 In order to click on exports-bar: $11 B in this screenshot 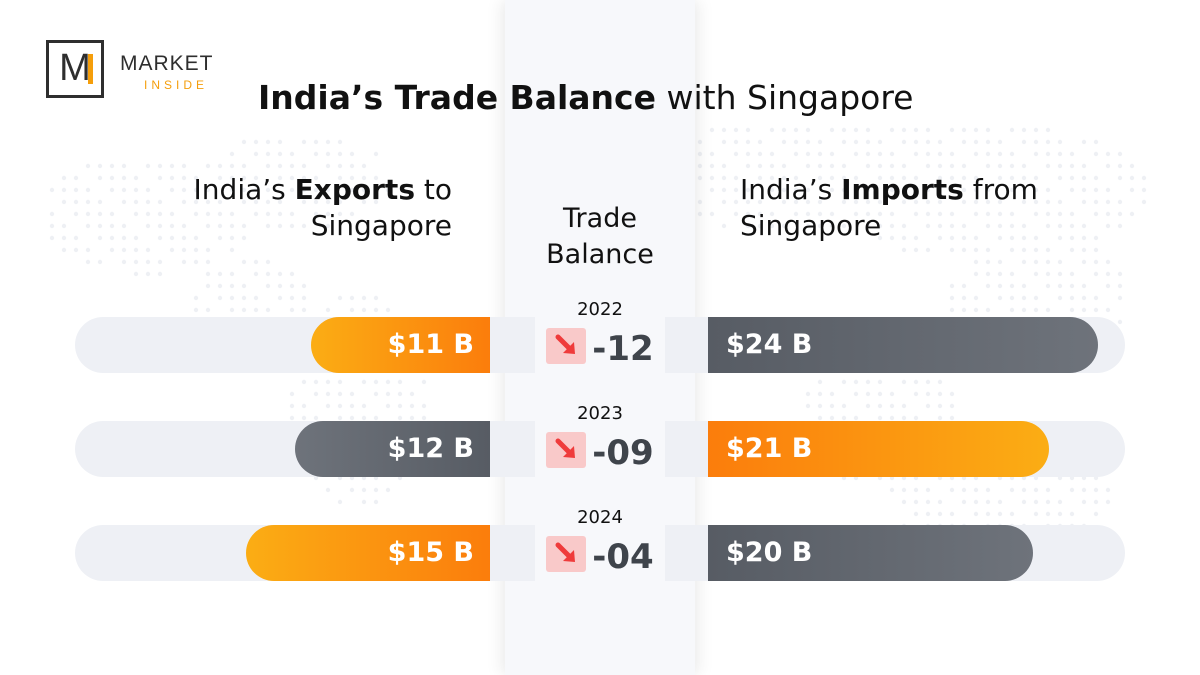, I will do `click(400, 345)`.